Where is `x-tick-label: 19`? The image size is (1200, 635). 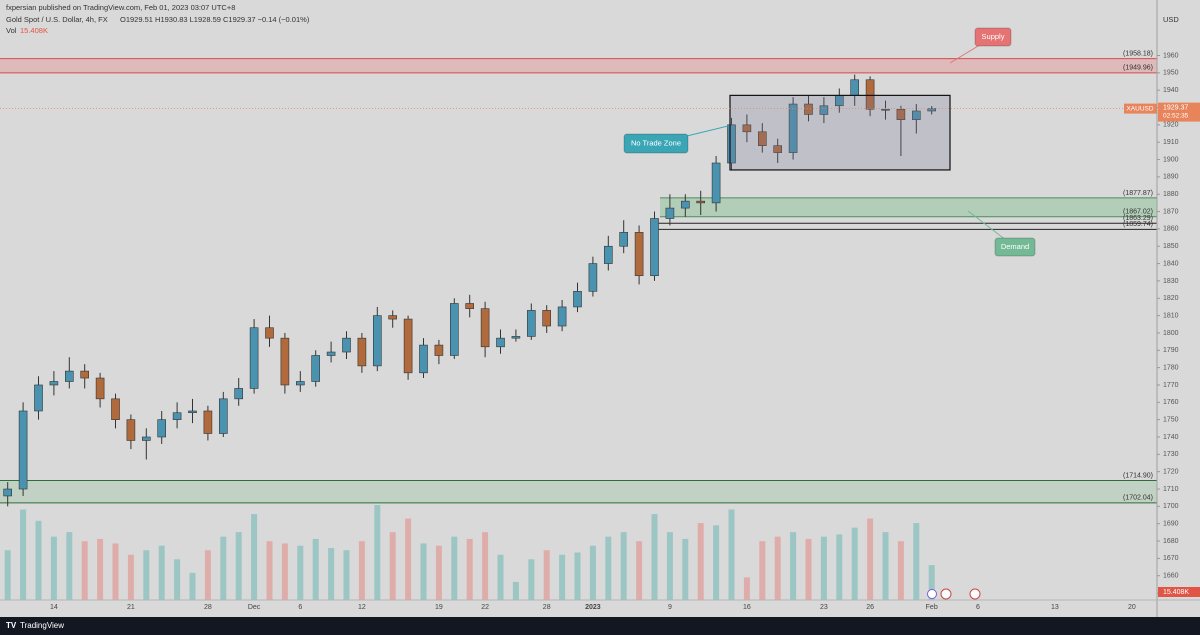 x-tick-label: 19 is located at coordinates (439, 607).